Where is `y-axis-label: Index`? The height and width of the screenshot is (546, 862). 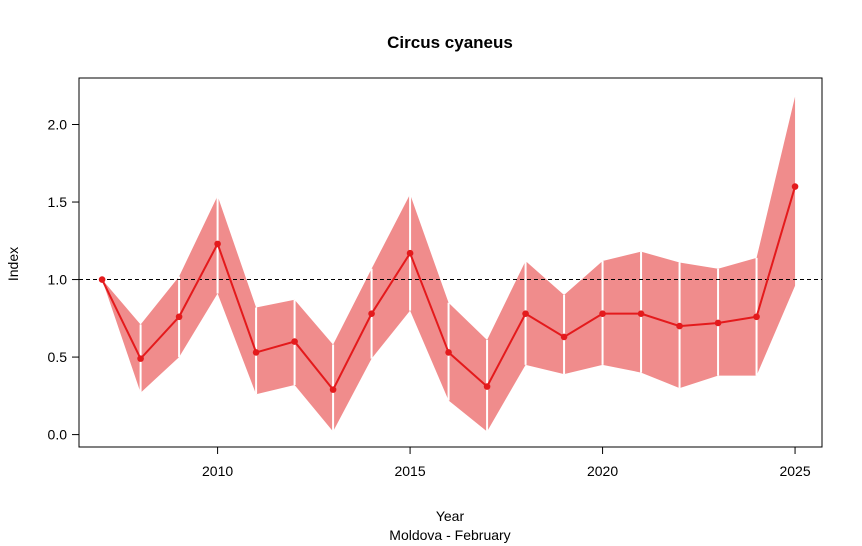
y-axis-label: Index is located at coordinates (13, 264).